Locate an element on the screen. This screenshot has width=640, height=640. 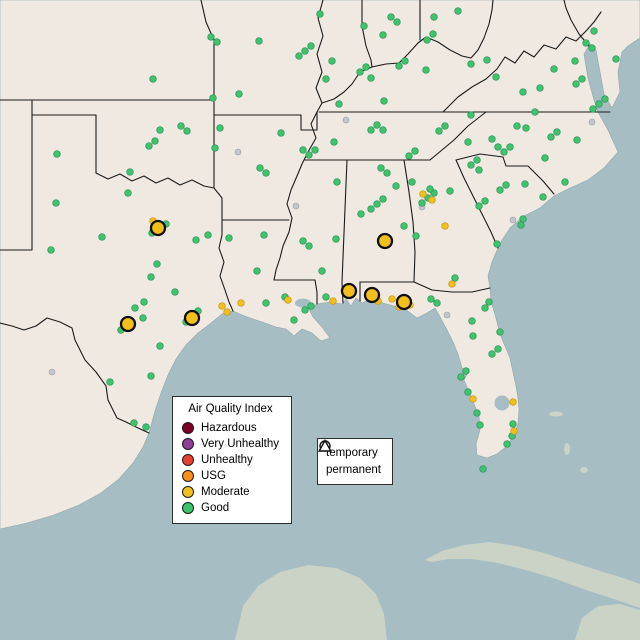
permanent-triangle-icon is located at coordinates (325, 445).